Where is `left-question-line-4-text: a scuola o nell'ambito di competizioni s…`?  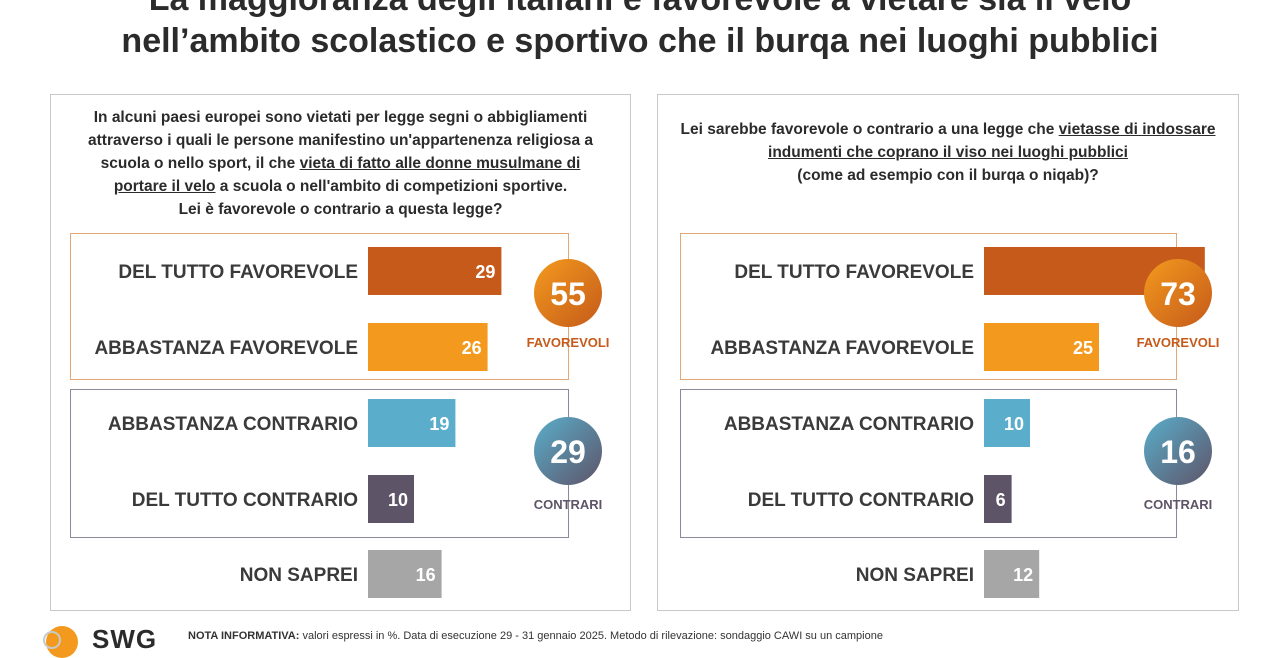 left-question-line-4-text: a scuola o nell'ambito di competizioni s… is located at coordinates (391, 186).